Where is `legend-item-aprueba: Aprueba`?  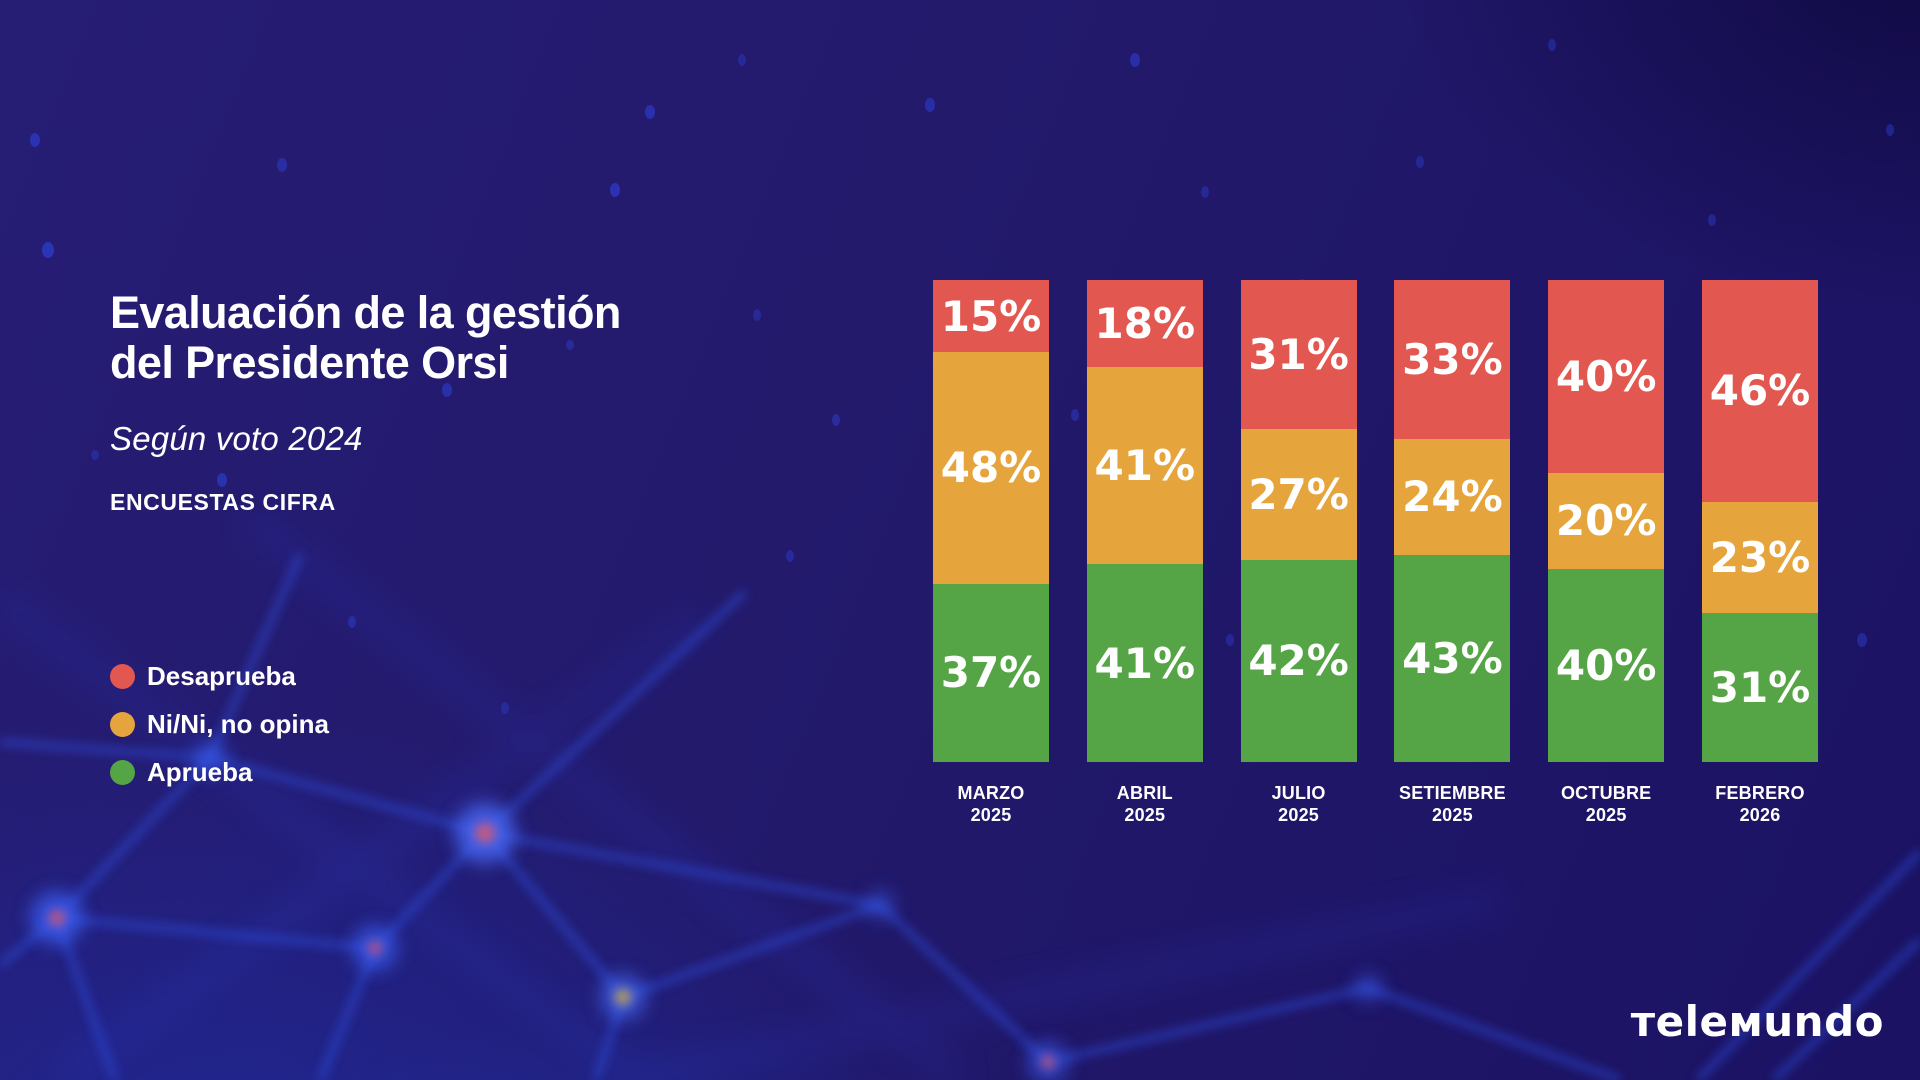 legend-item-aprueba: Aprueba is located at coordinates (219, 772).